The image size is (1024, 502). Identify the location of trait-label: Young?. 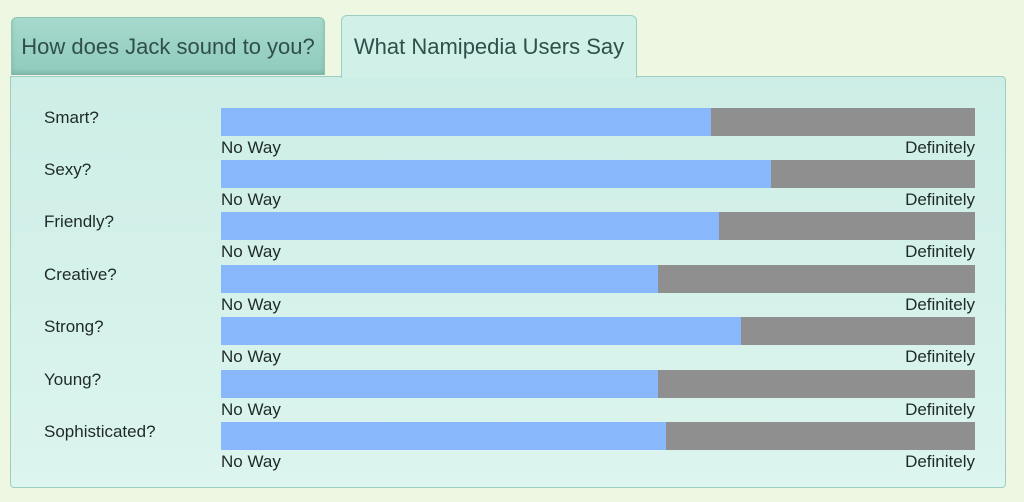
(73, 379).